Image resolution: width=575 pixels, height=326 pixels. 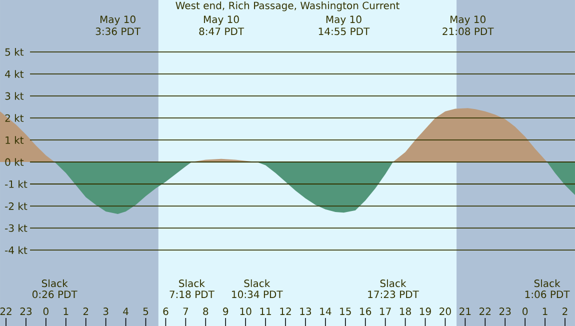 I want to click on x-tick-label: 6, so click(x=165, y=312).